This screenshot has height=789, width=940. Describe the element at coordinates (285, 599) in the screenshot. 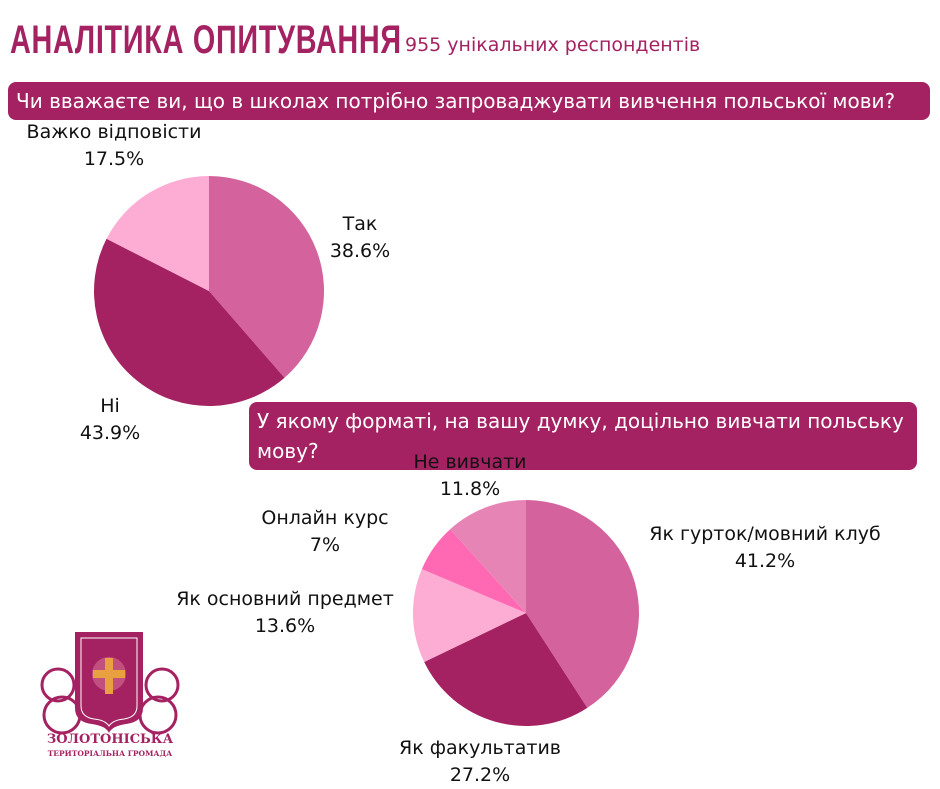

I see `slice-label: Як основний предмет` at that location.